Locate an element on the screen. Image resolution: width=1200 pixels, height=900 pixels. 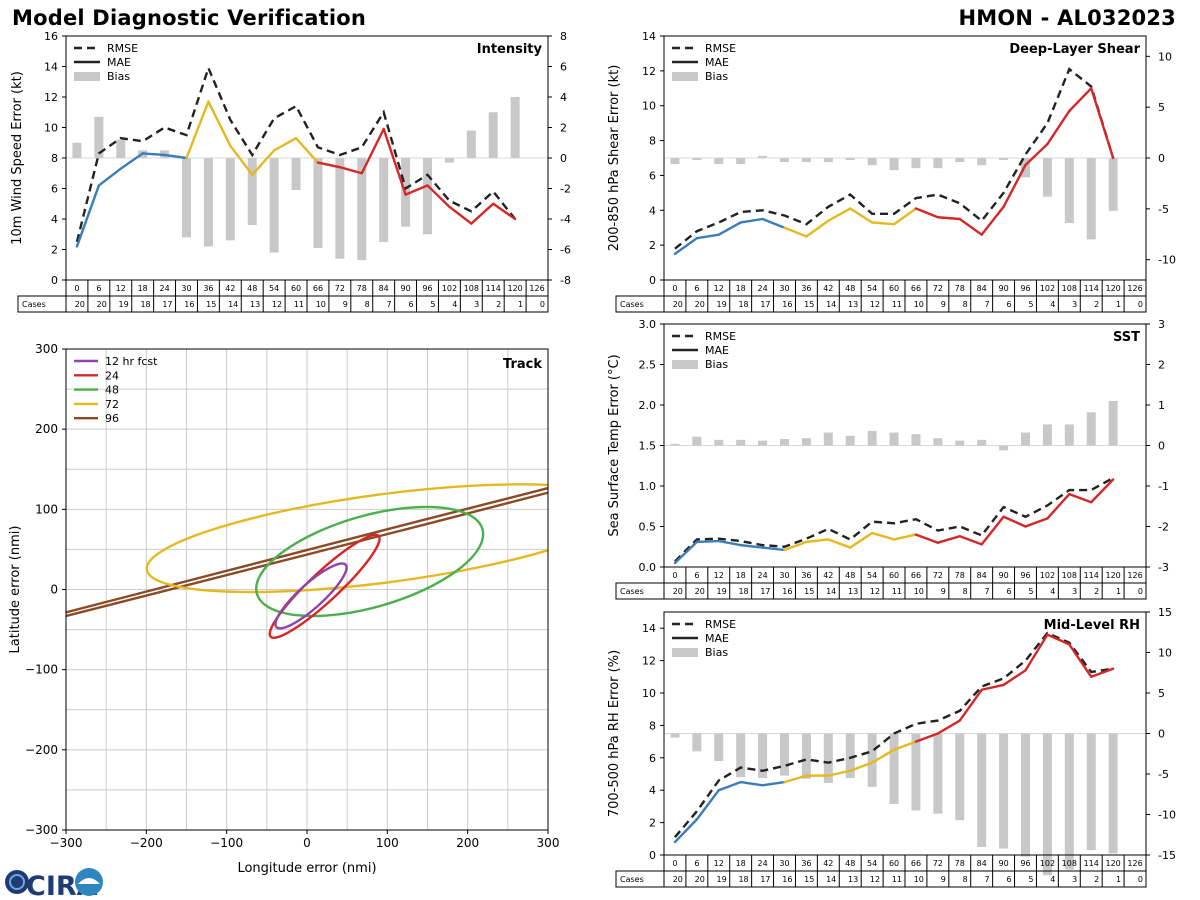
shear-legend-mae: MAE is located at coordinates (717, 62).